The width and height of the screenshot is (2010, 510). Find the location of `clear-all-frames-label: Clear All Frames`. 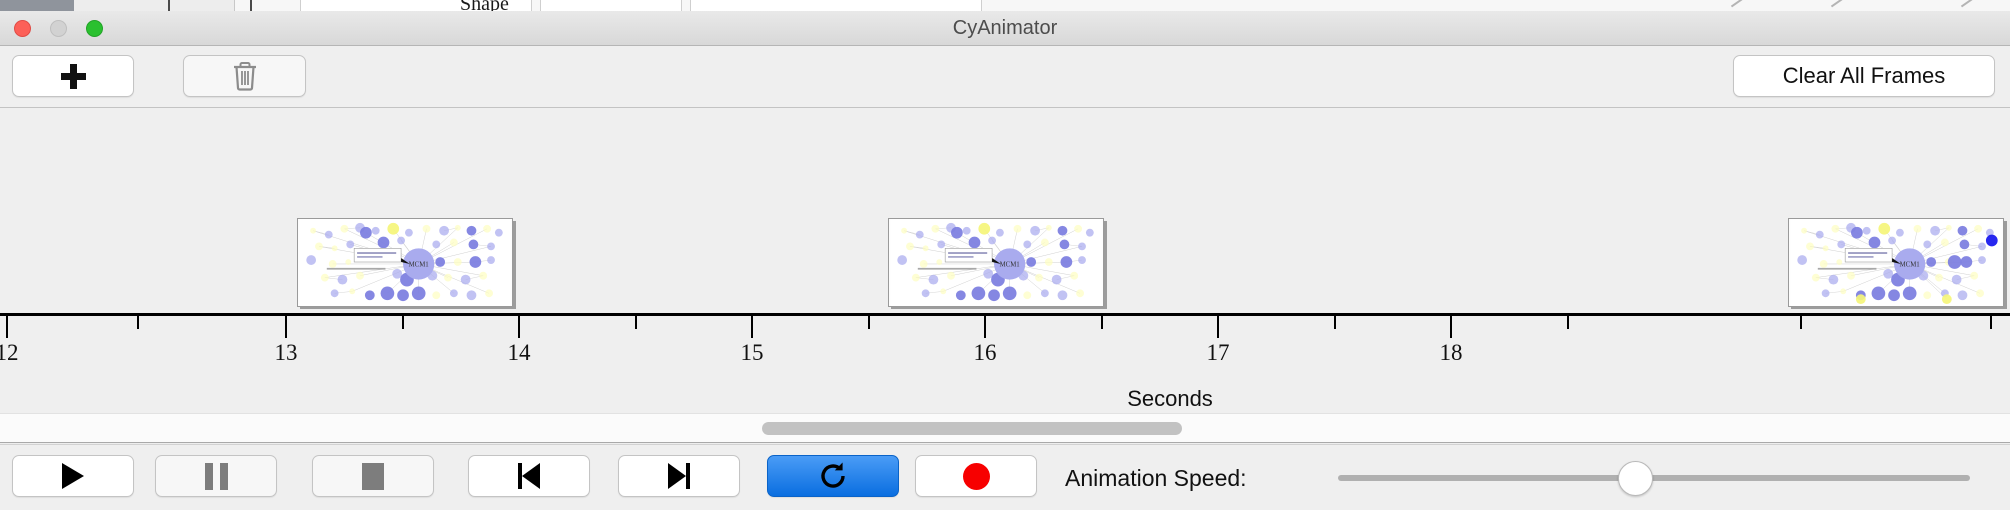

clear-all-frames-label: Clear All Frames is located at coordinates (1864, 75).